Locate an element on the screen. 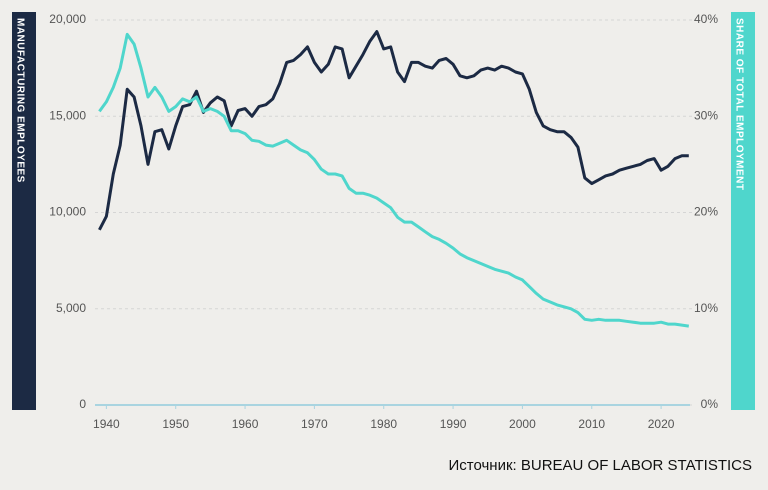  y-tick-label: 20,000 is located at coordinates (67, 19).